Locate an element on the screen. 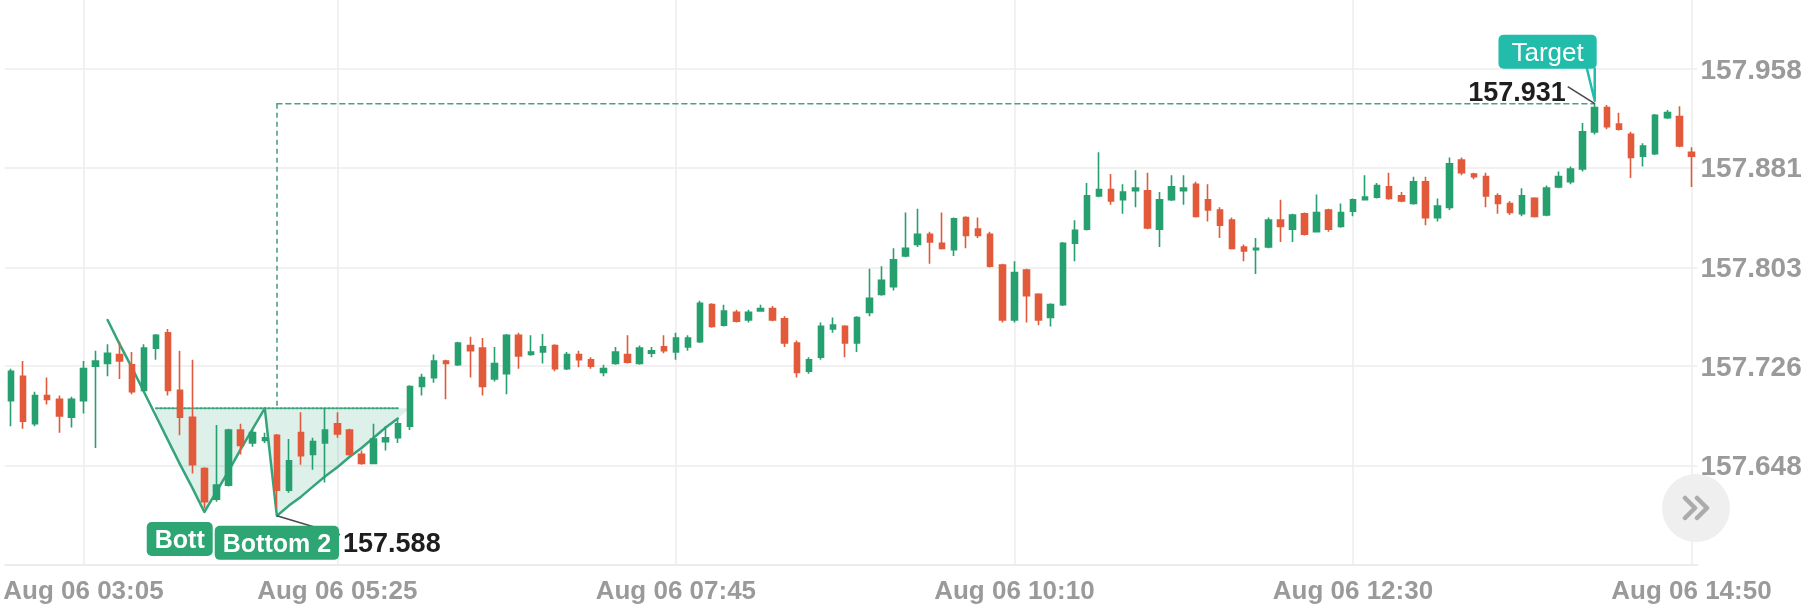 The width and height of the screenshot is (1807, 609). y-tick-label: 157.881 is located at coordinates (1751, 168).